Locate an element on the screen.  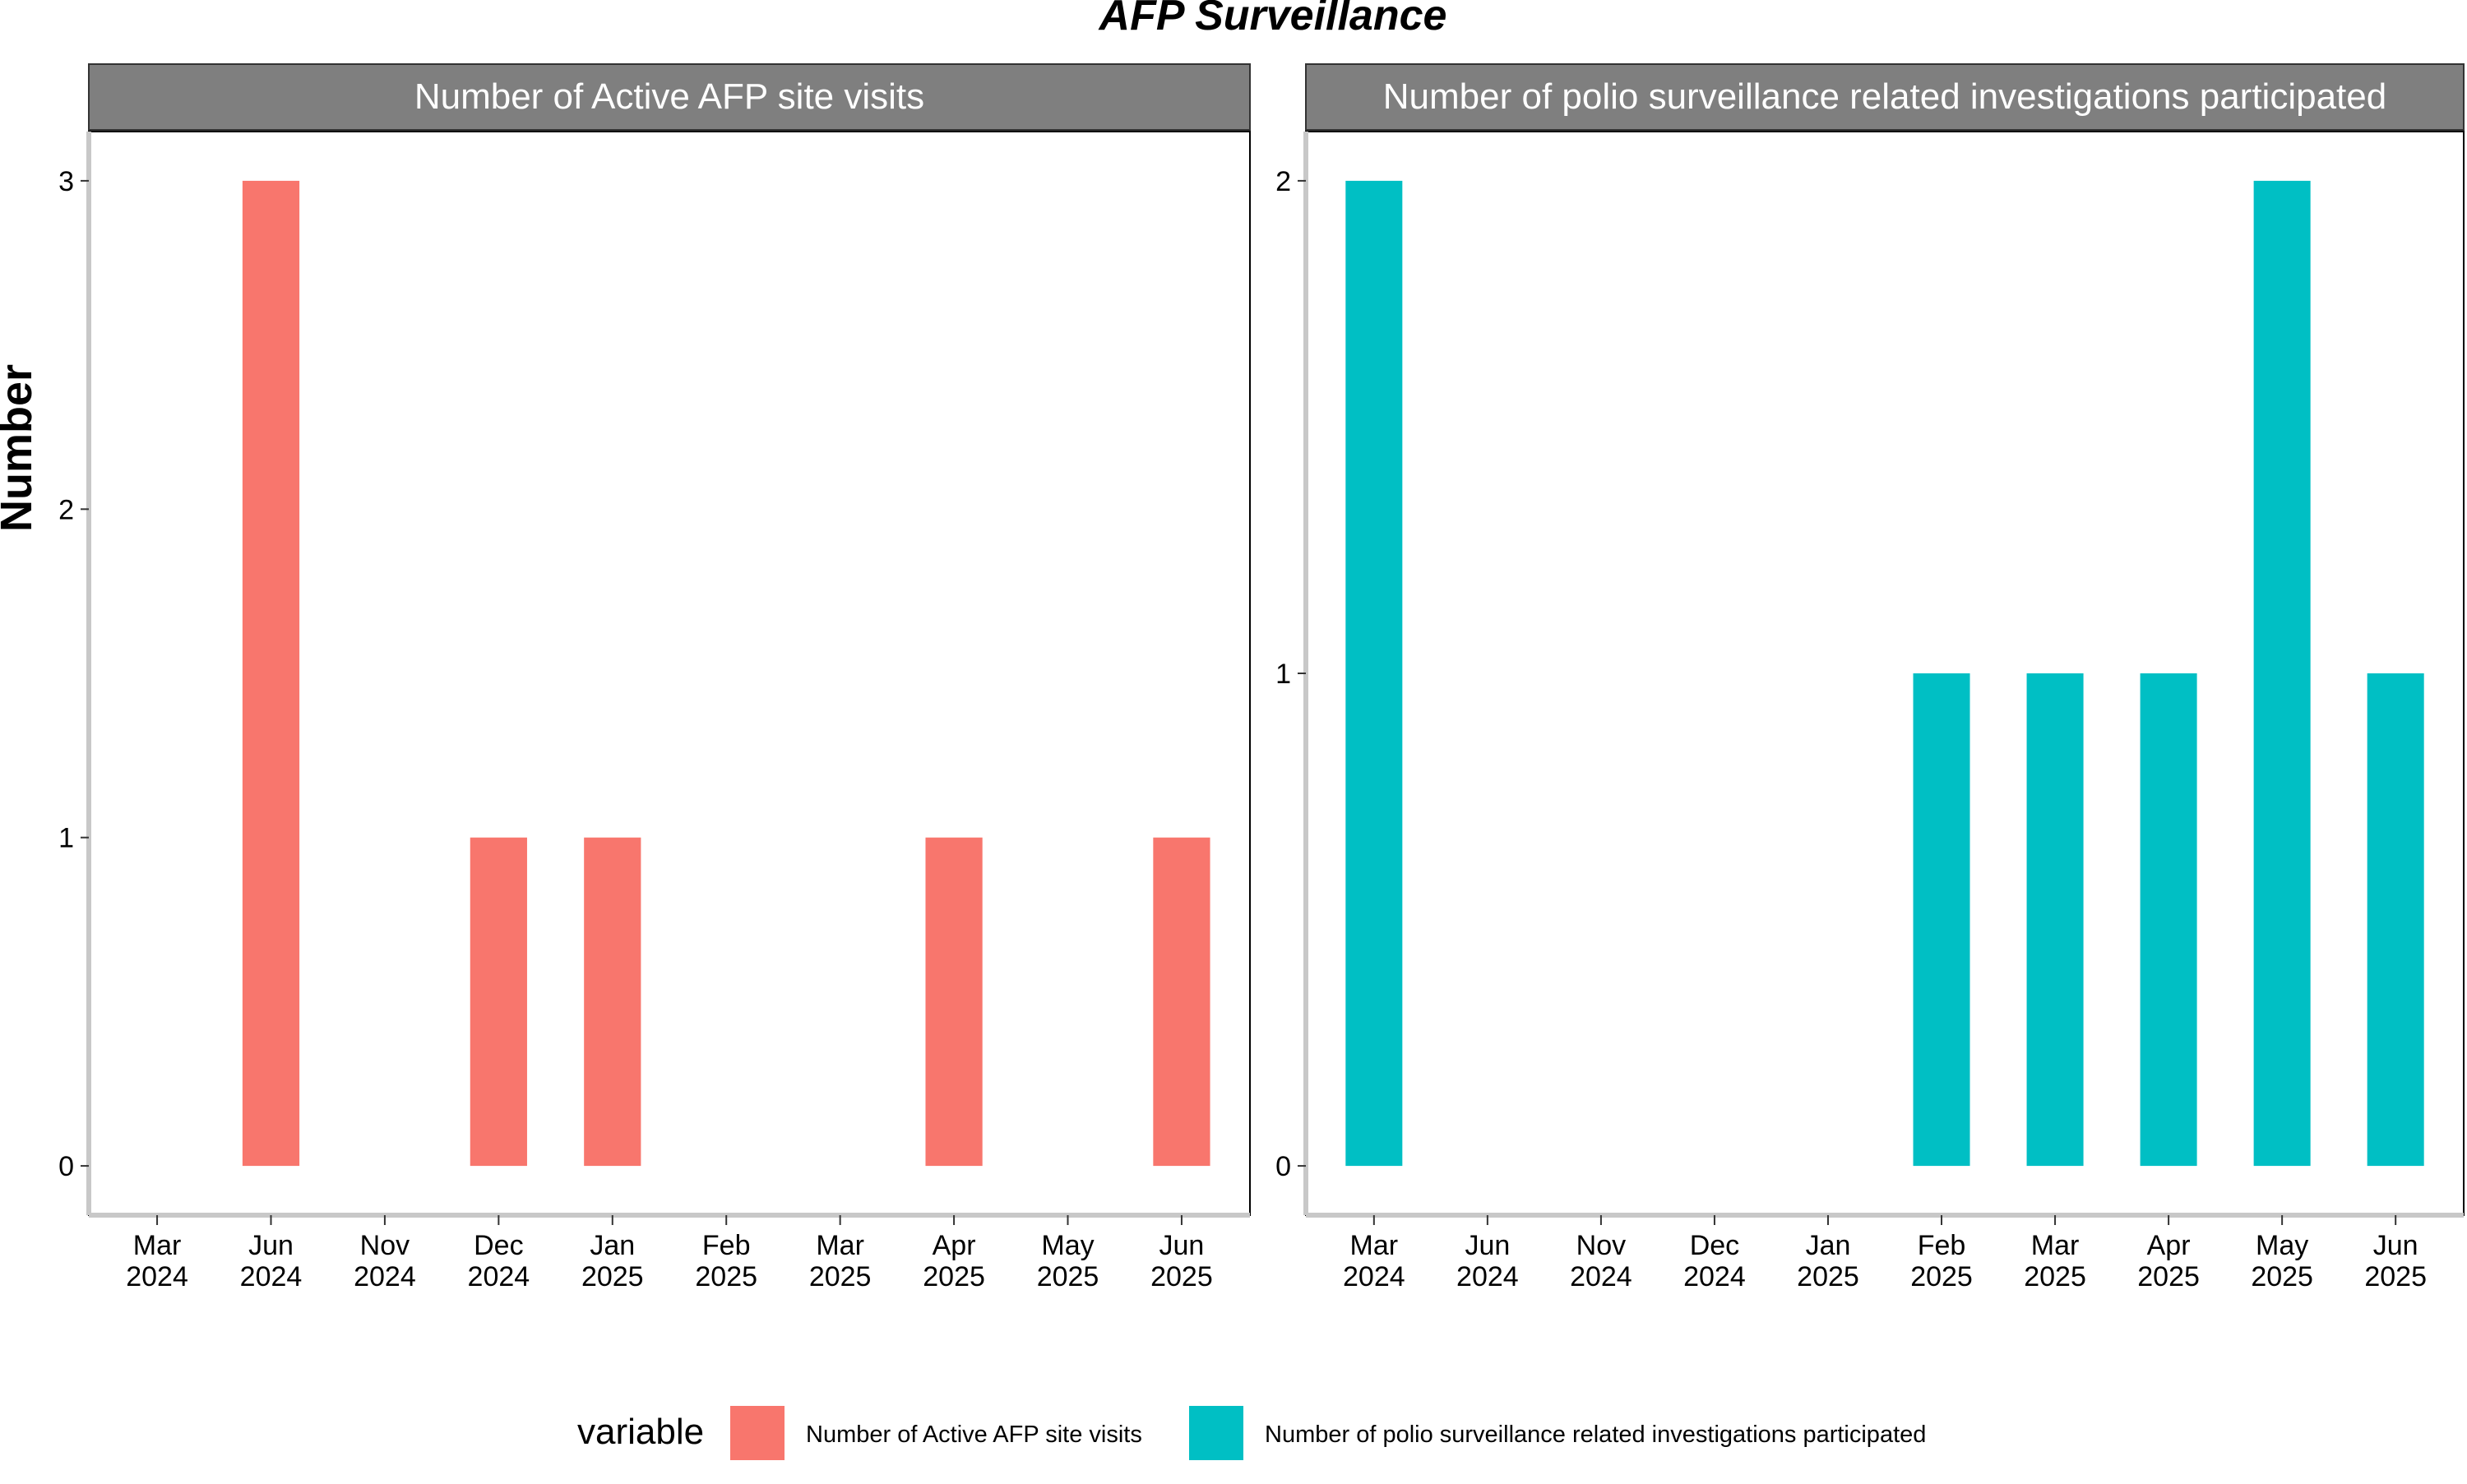
panel-title: Number of Active AFP site visits is located at coordinates (669, 96).